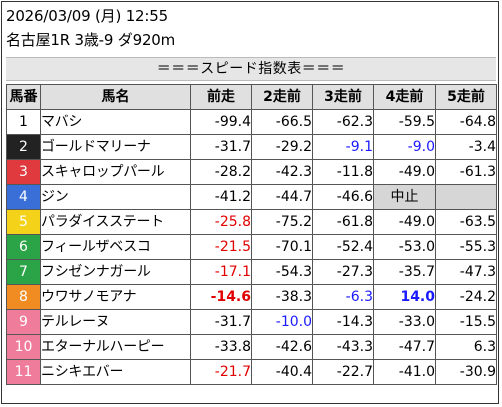 The height and width of the screenshot is (407, 502). What do you see at coordinates (115, 372) in the screenshot?
I see `horse-name-cell: ニシキエバー` at bounding box center [115, 372].